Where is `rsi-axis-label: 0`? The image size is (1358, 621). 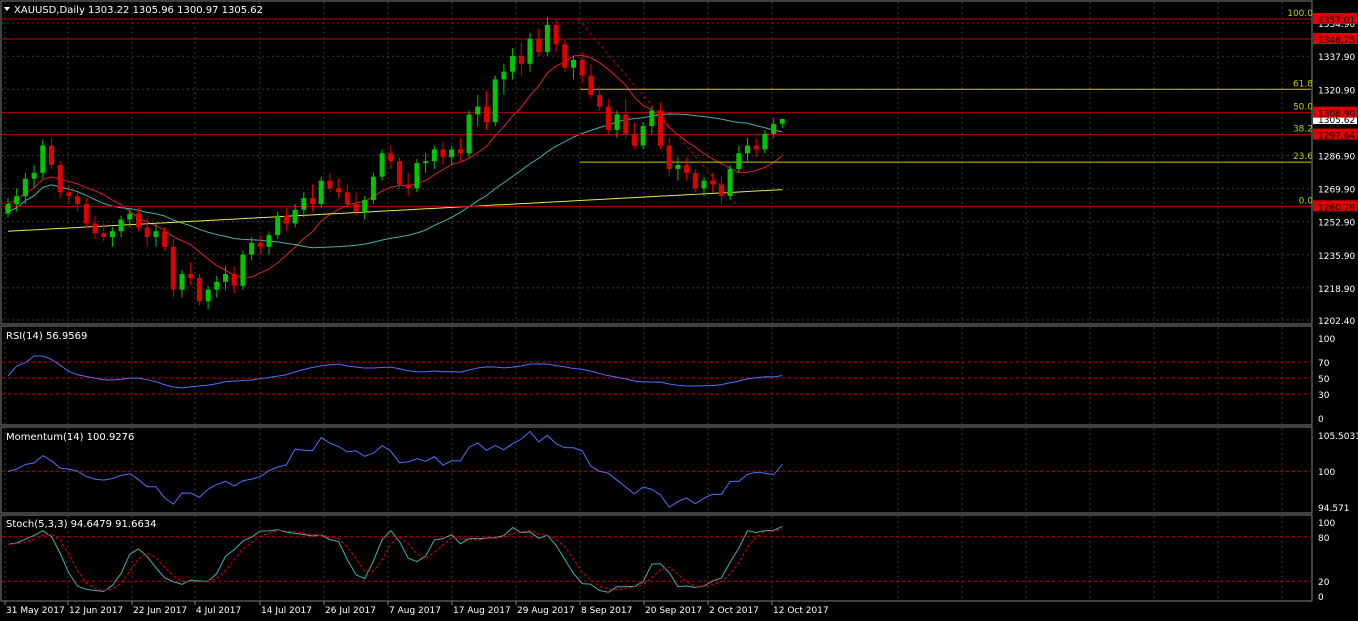
rsi-axis-label: 0 is located at coordinates (1321, 420).